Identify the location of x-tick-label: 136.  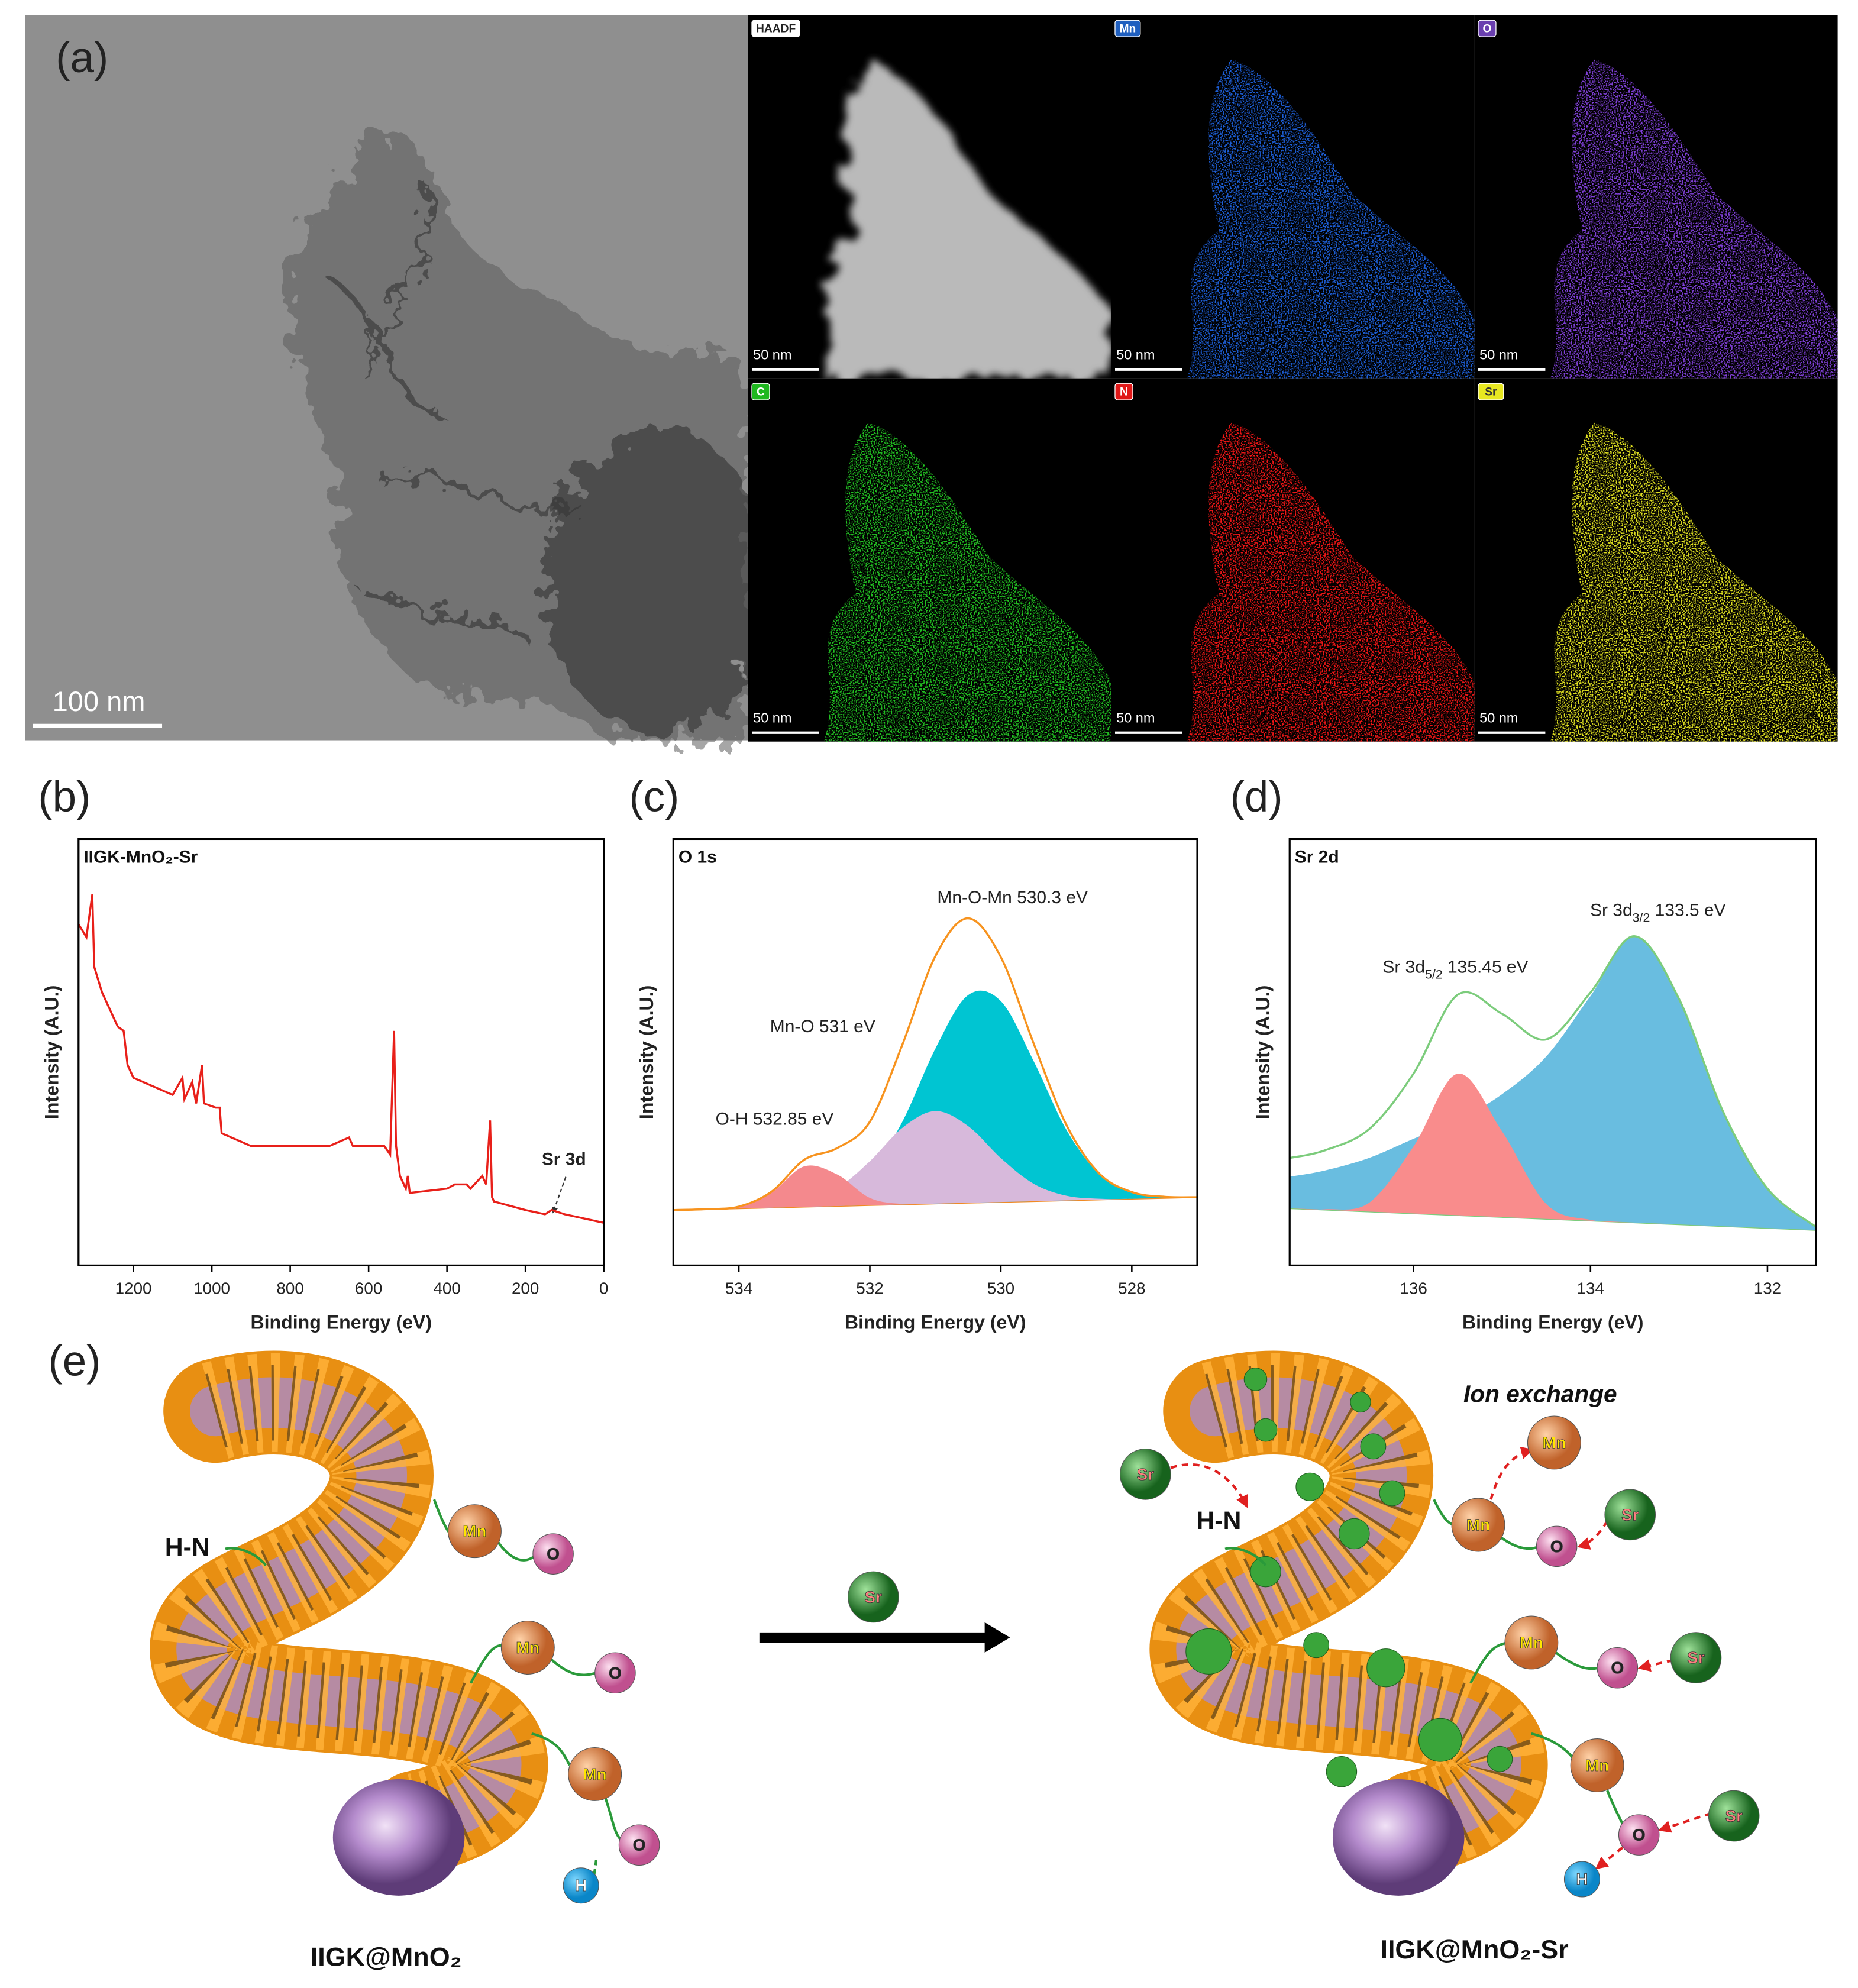
(1413, 1288).